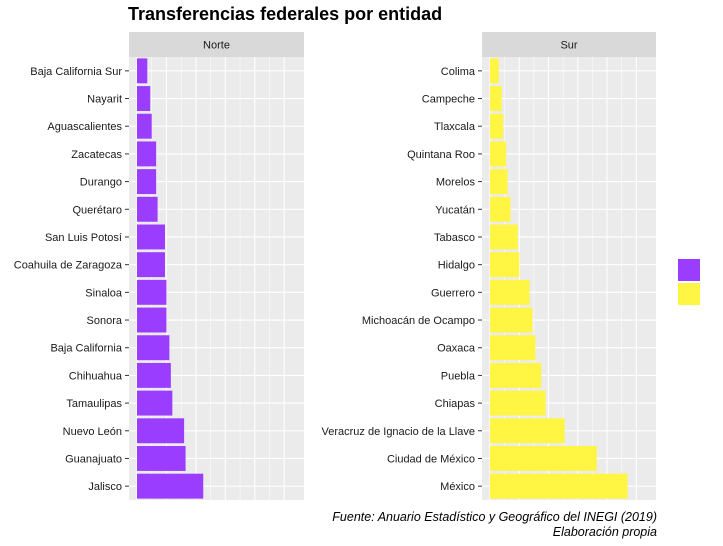 This screenshot has width=723, height=546. I want to click on y-tick-label: Aguascalientes, so click(84, 127).